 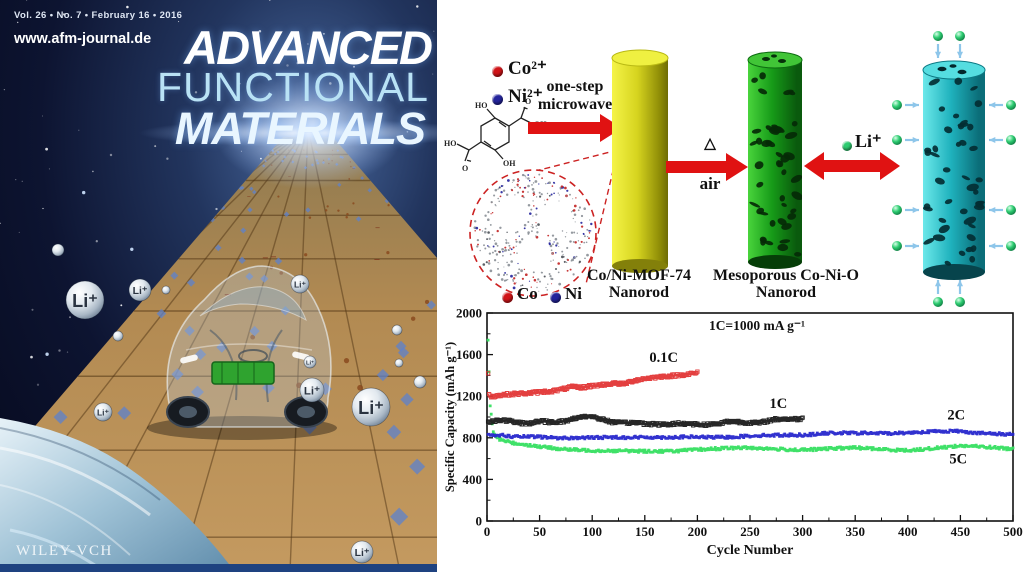 I want to click on co-atom-label: Co, so click(x=527, y=293).